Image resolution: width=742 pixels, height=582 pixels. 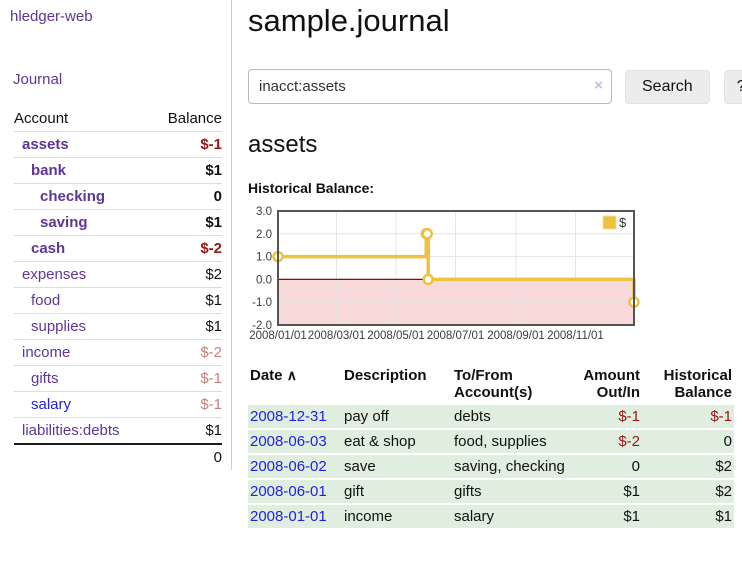 I want to click on account-link: supplies, so click(x=59, y=326).